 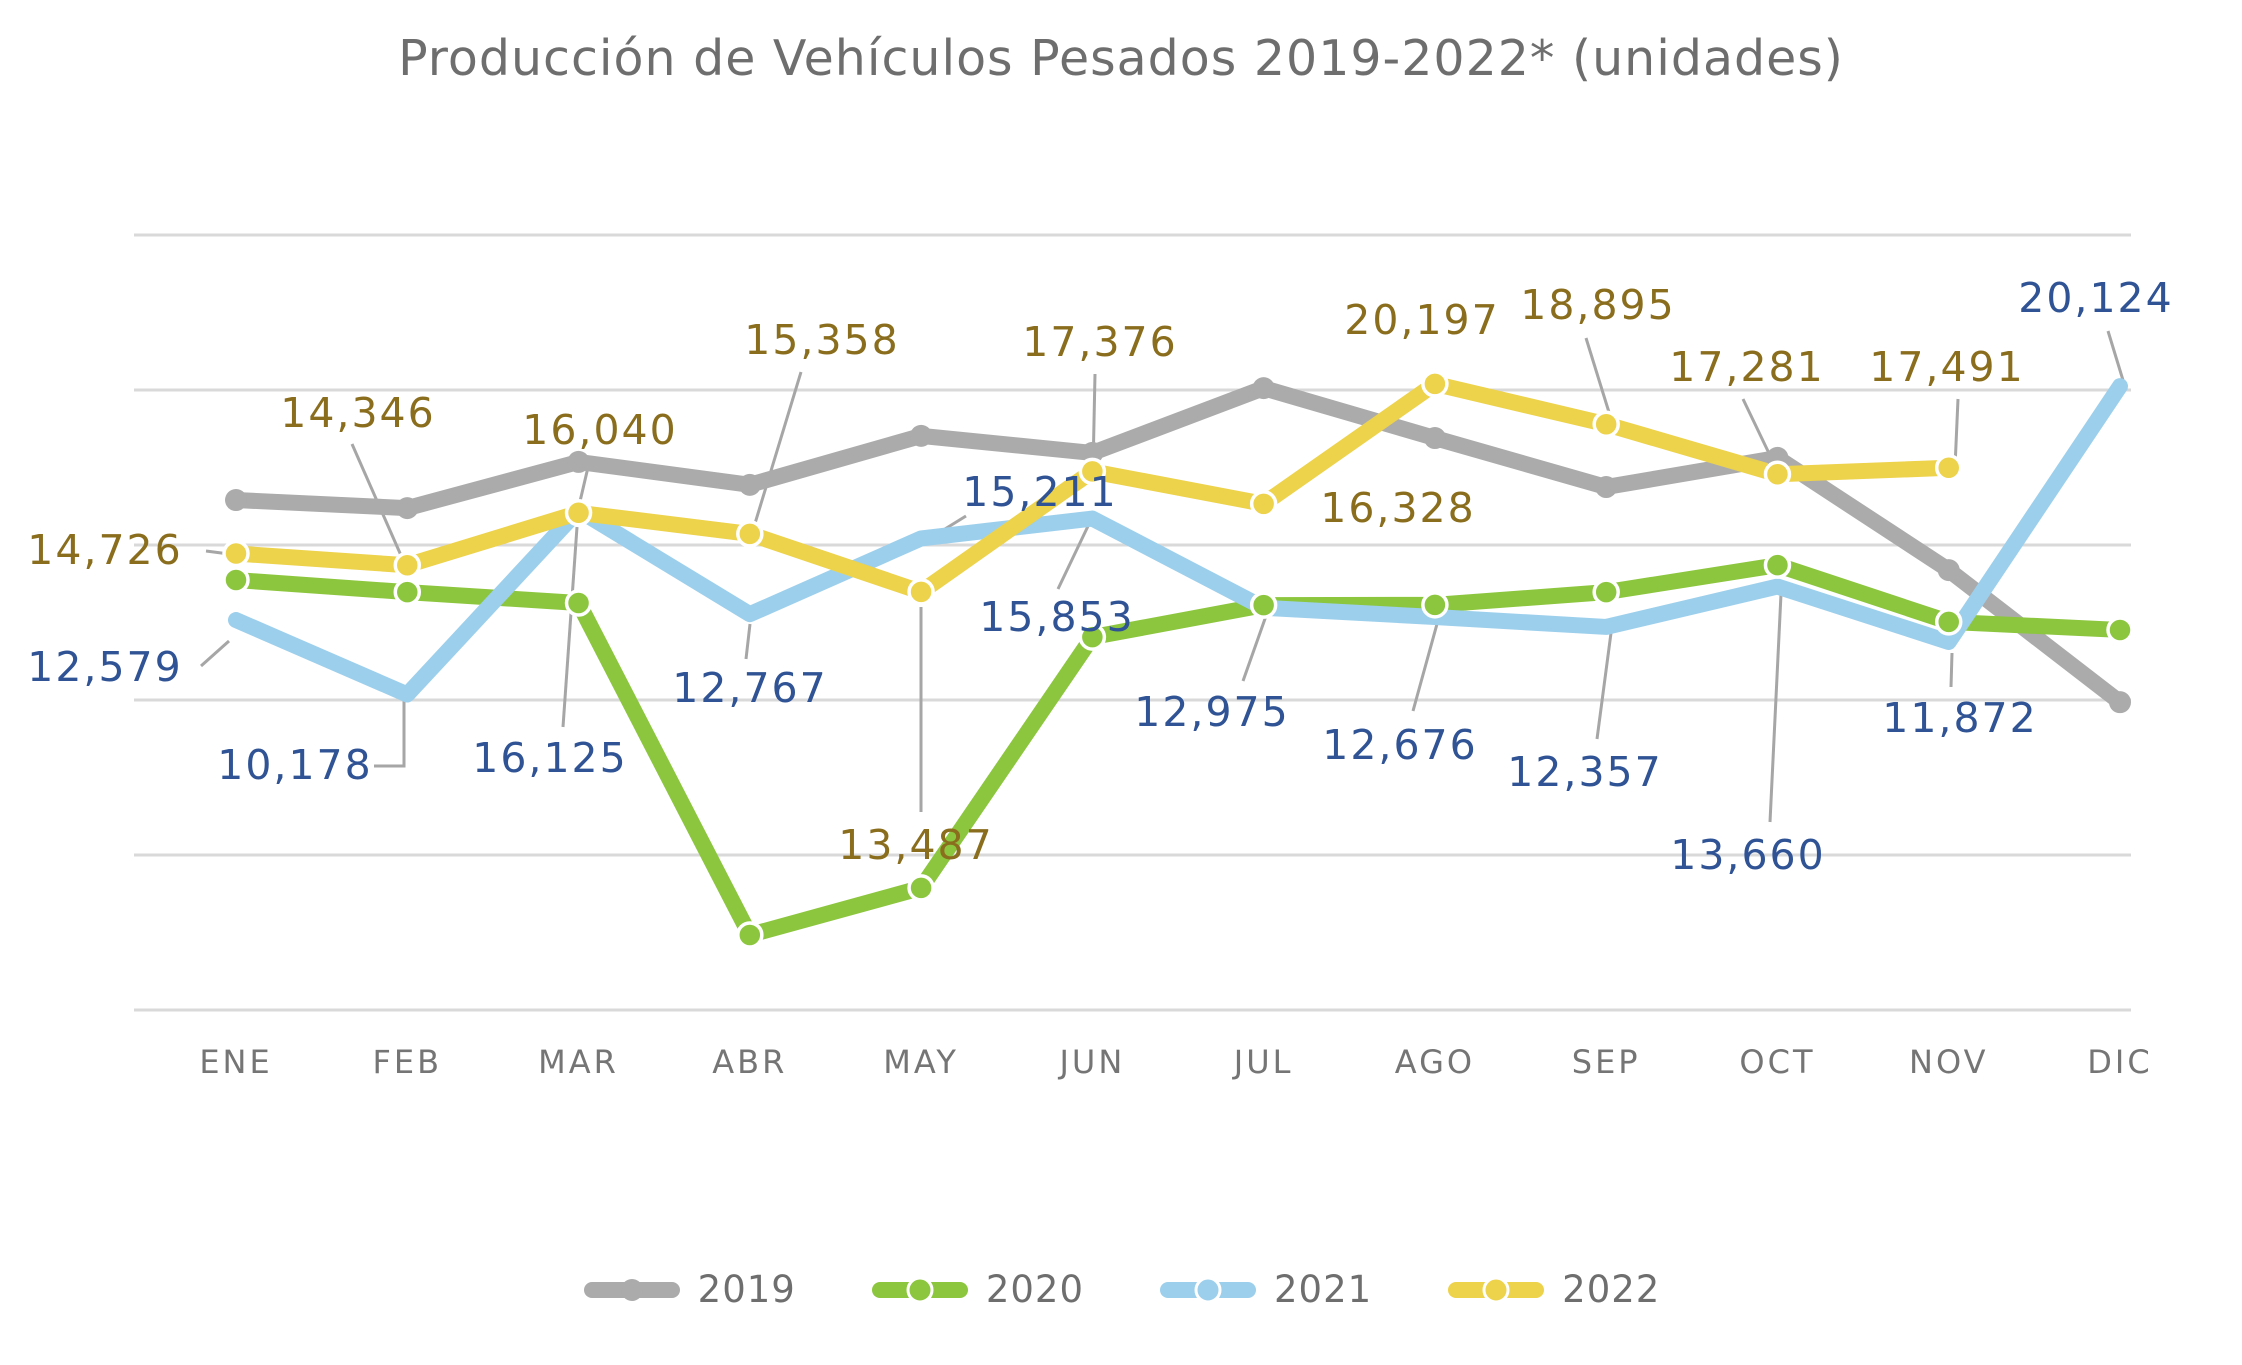 I want to click on legend-label: 2021, so click(x=1323, y=1289).